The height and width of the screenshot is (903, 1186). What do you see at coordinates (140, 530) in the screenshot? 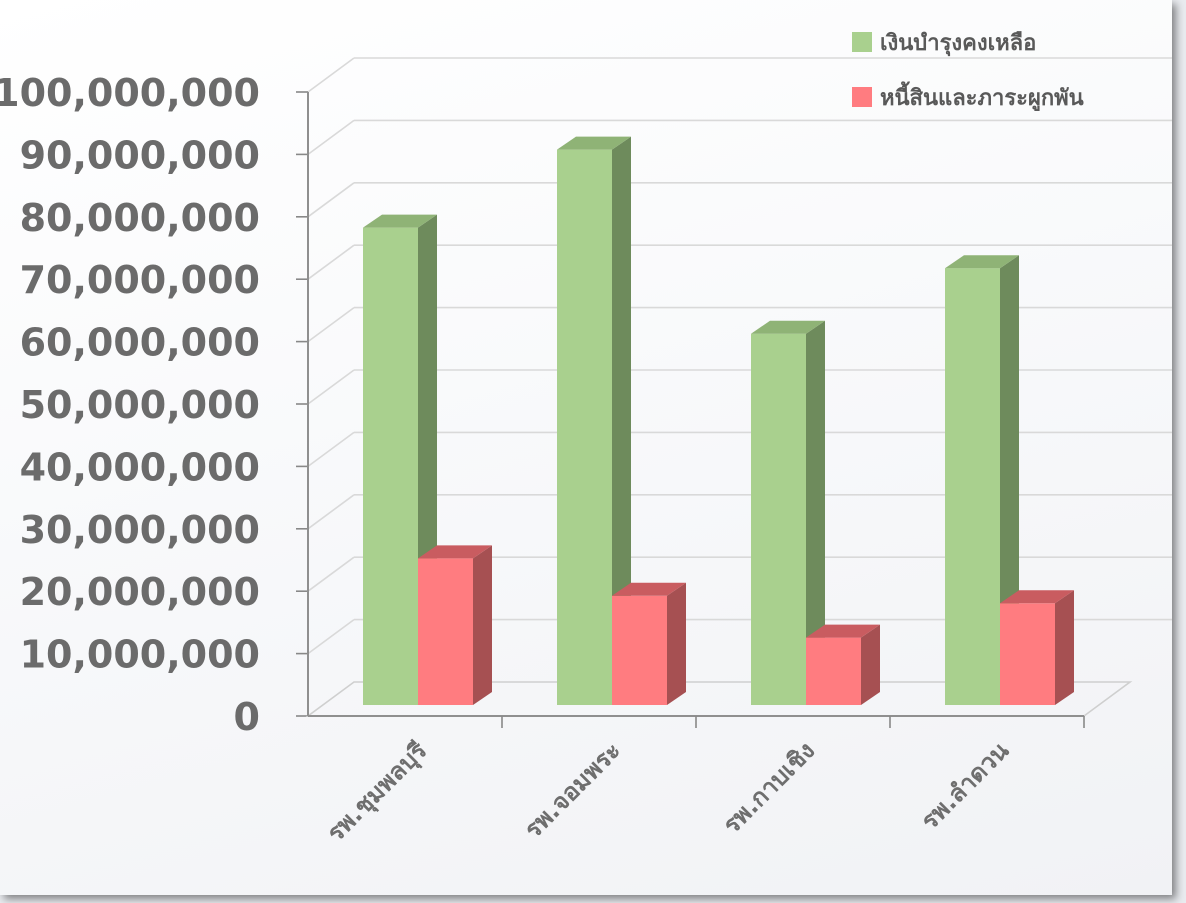
I see `y-tick-label: 30,000,000` at bounding box center [140, 530].